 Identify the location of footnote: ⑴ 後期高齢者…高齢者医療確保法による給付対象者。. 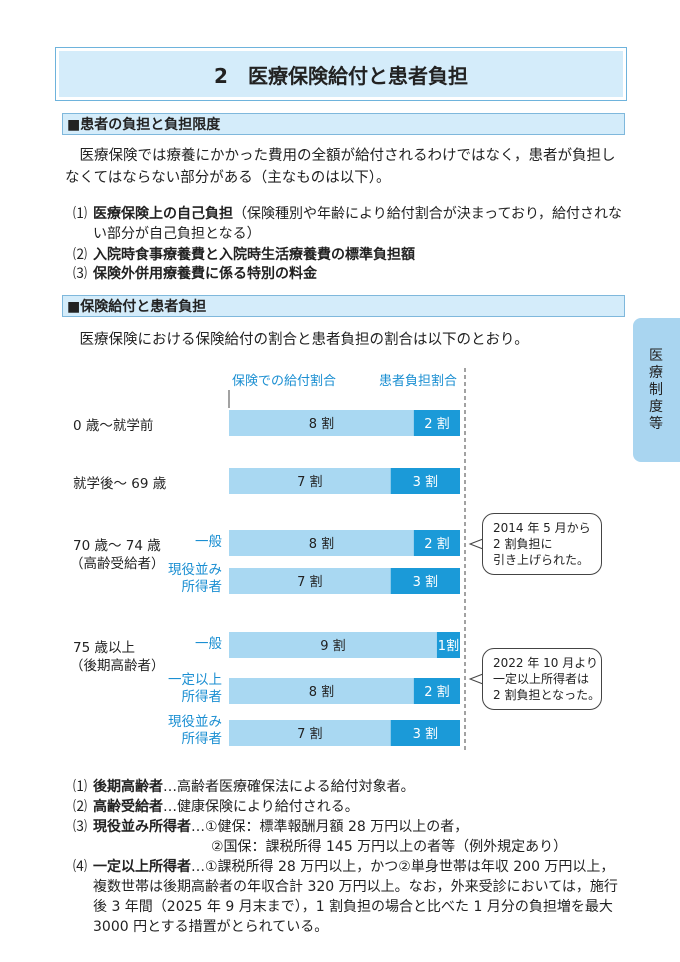
(348, 787).